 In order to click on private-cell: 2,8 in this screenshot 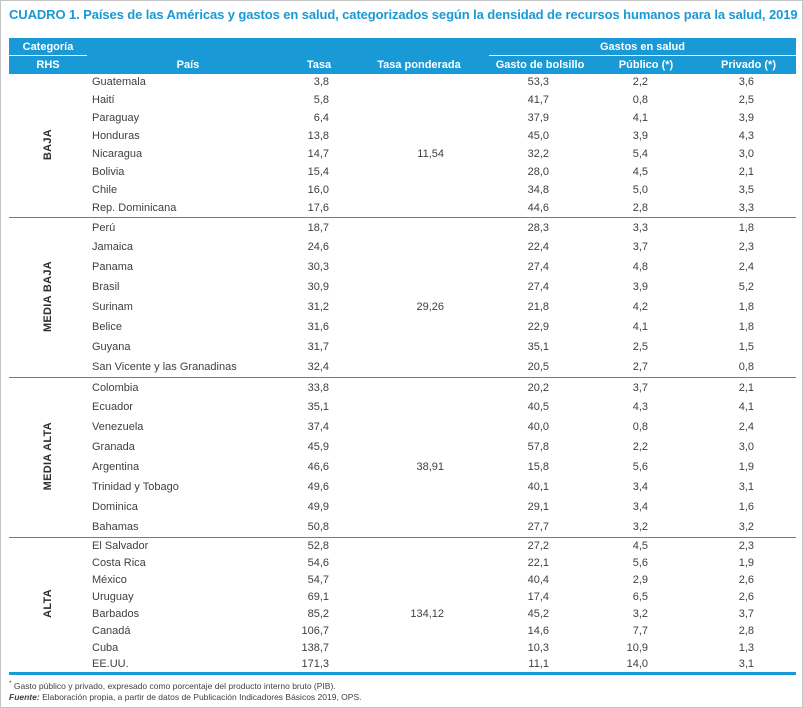, I will do `click(746, 630)`.